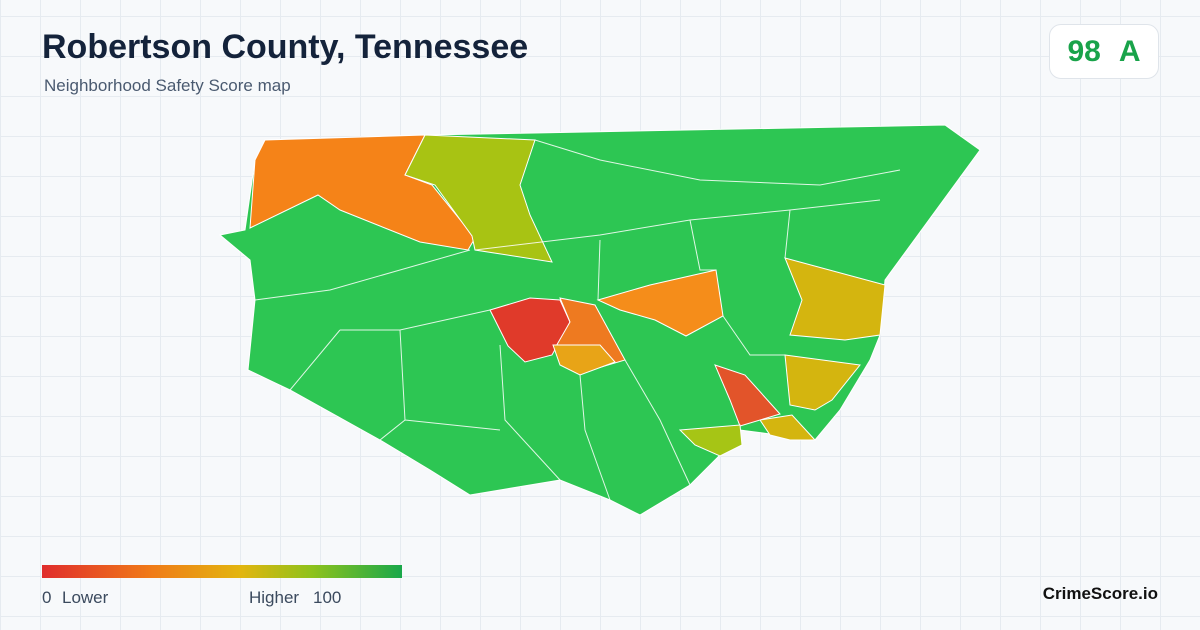 The image size is (1200, 630). What do you see at coordinates (167, 85) in the screenshot?
I see `subtitle: Neighborhood Safety Score map` at bounding box center [167, 85].